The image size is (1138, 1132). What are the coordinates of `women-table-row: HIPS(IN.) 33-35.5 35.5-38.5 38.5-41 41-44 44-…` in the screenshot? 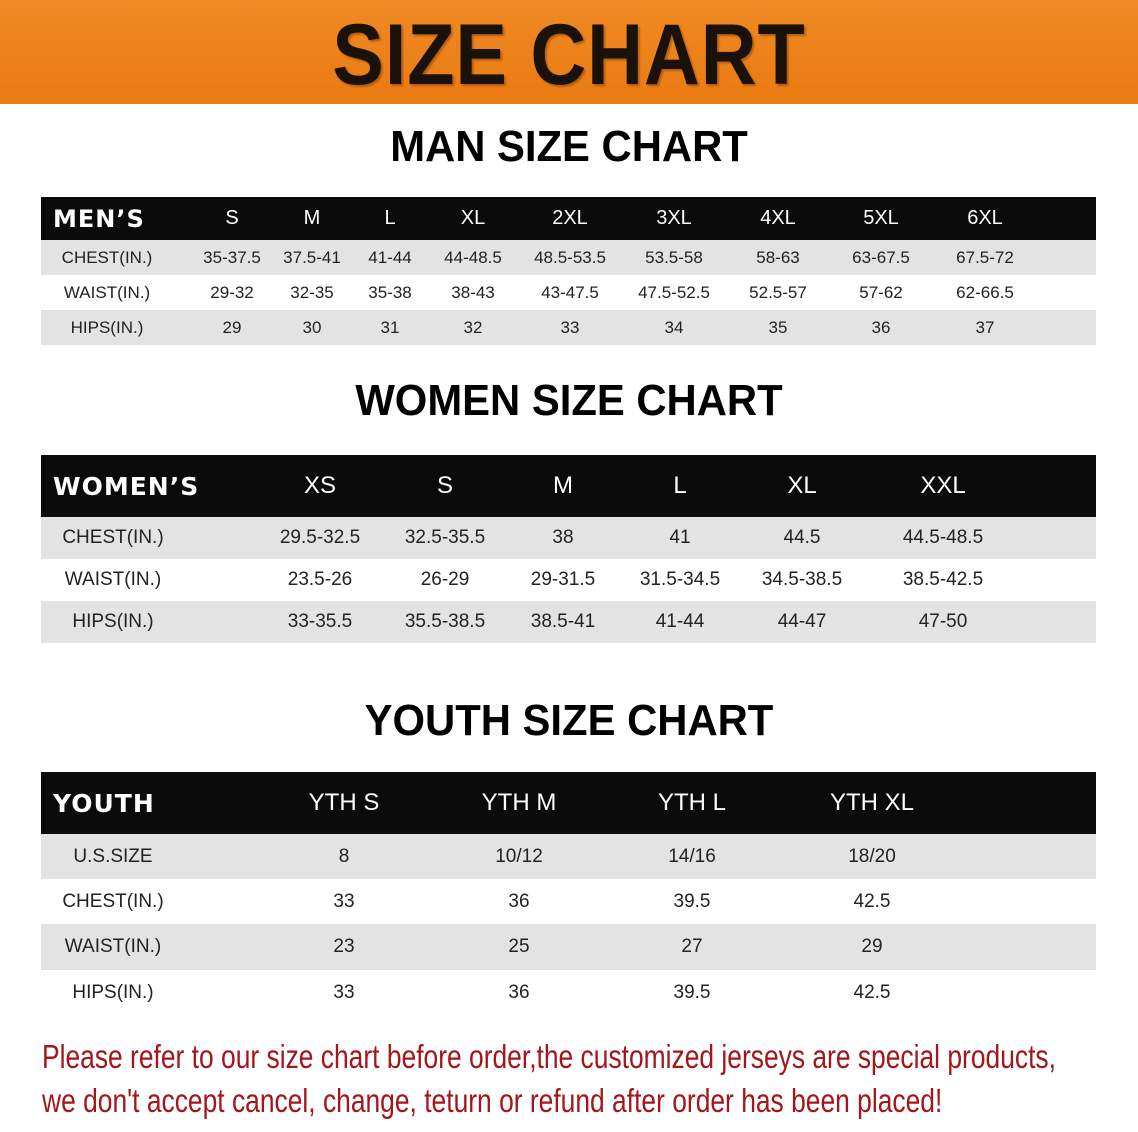 It's located at (568, 622).